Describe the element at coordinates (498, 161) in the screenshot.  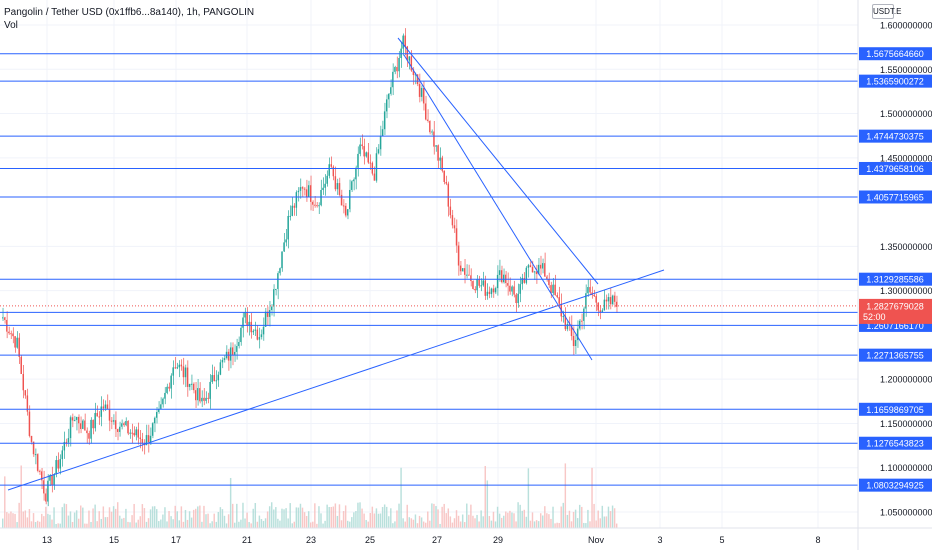
I see `trend-line-resistance` at that location.